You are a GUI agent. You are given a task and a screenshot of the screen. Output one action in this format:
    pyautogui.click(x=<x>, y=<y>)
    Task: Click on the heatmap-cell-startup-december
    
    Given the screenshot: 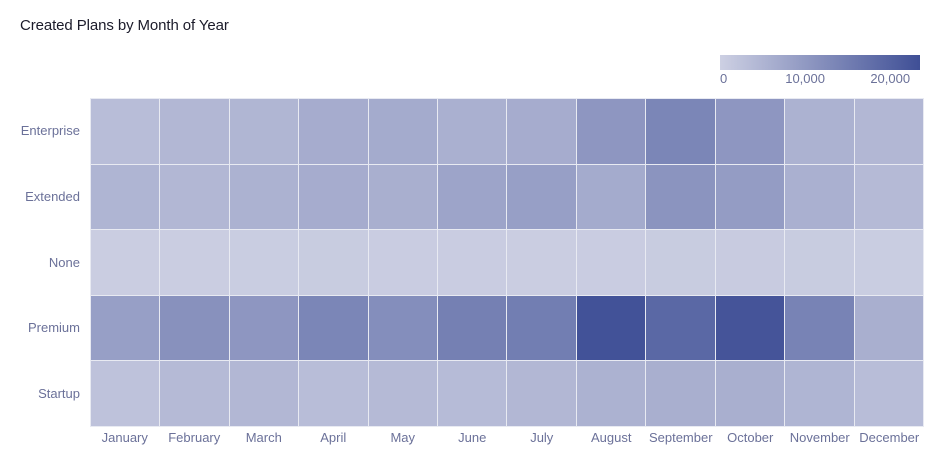 What is the action you would take?
    pyautogui.click(x=888, y=393)
    